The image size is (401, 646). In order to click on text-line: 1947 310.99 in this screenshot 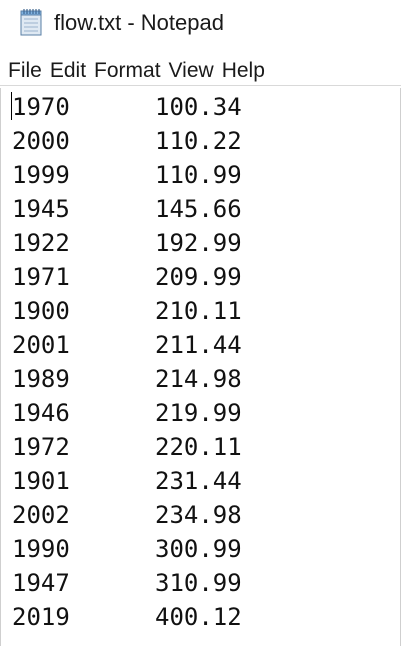, I will do `click(200, 583)`.